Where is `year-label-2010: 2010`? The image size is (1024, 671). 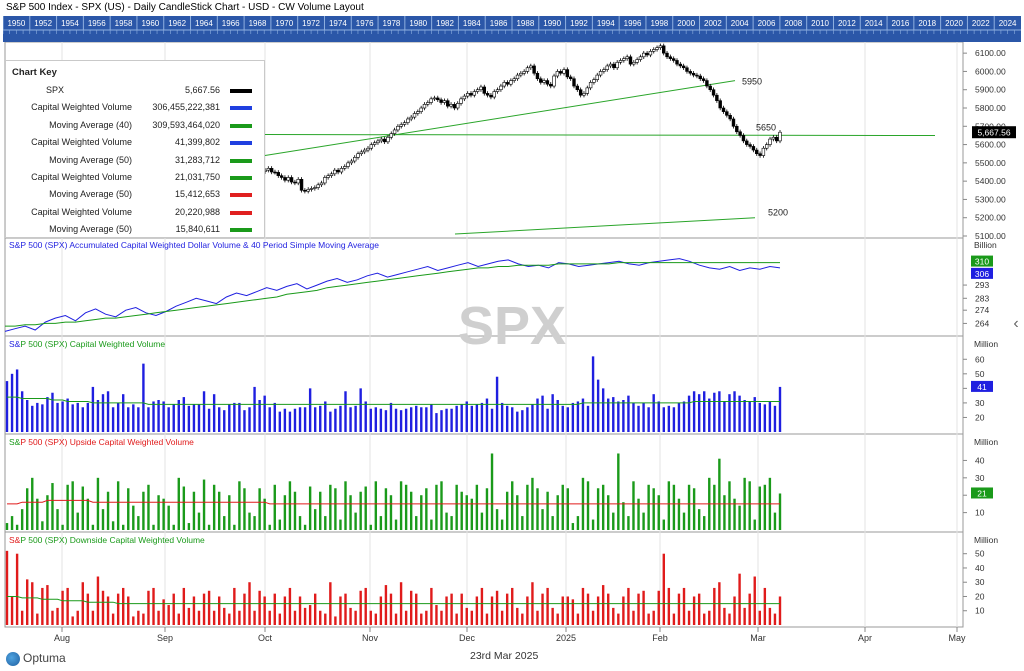 year-label-2010: 2010 is located at coordinates (820, 23).